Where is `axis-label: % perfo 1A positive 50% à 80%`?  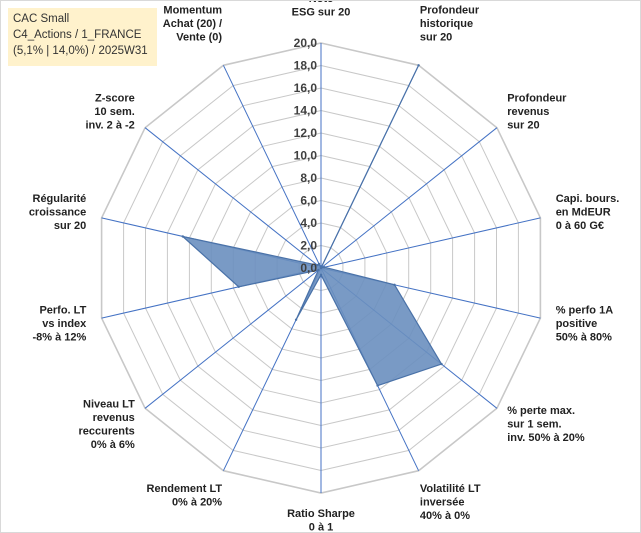 axis-label: % perfo 1A positive 50% à 80% is located at coordinates (585, 324).